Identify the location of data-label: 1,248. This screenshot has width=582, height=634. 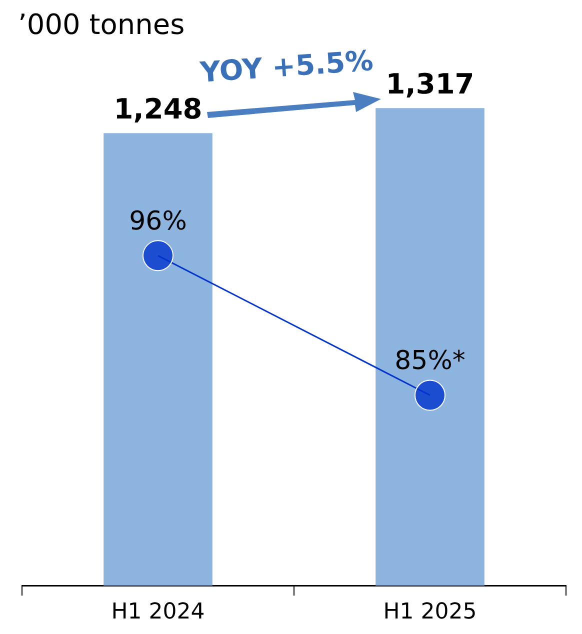
(158, 109).